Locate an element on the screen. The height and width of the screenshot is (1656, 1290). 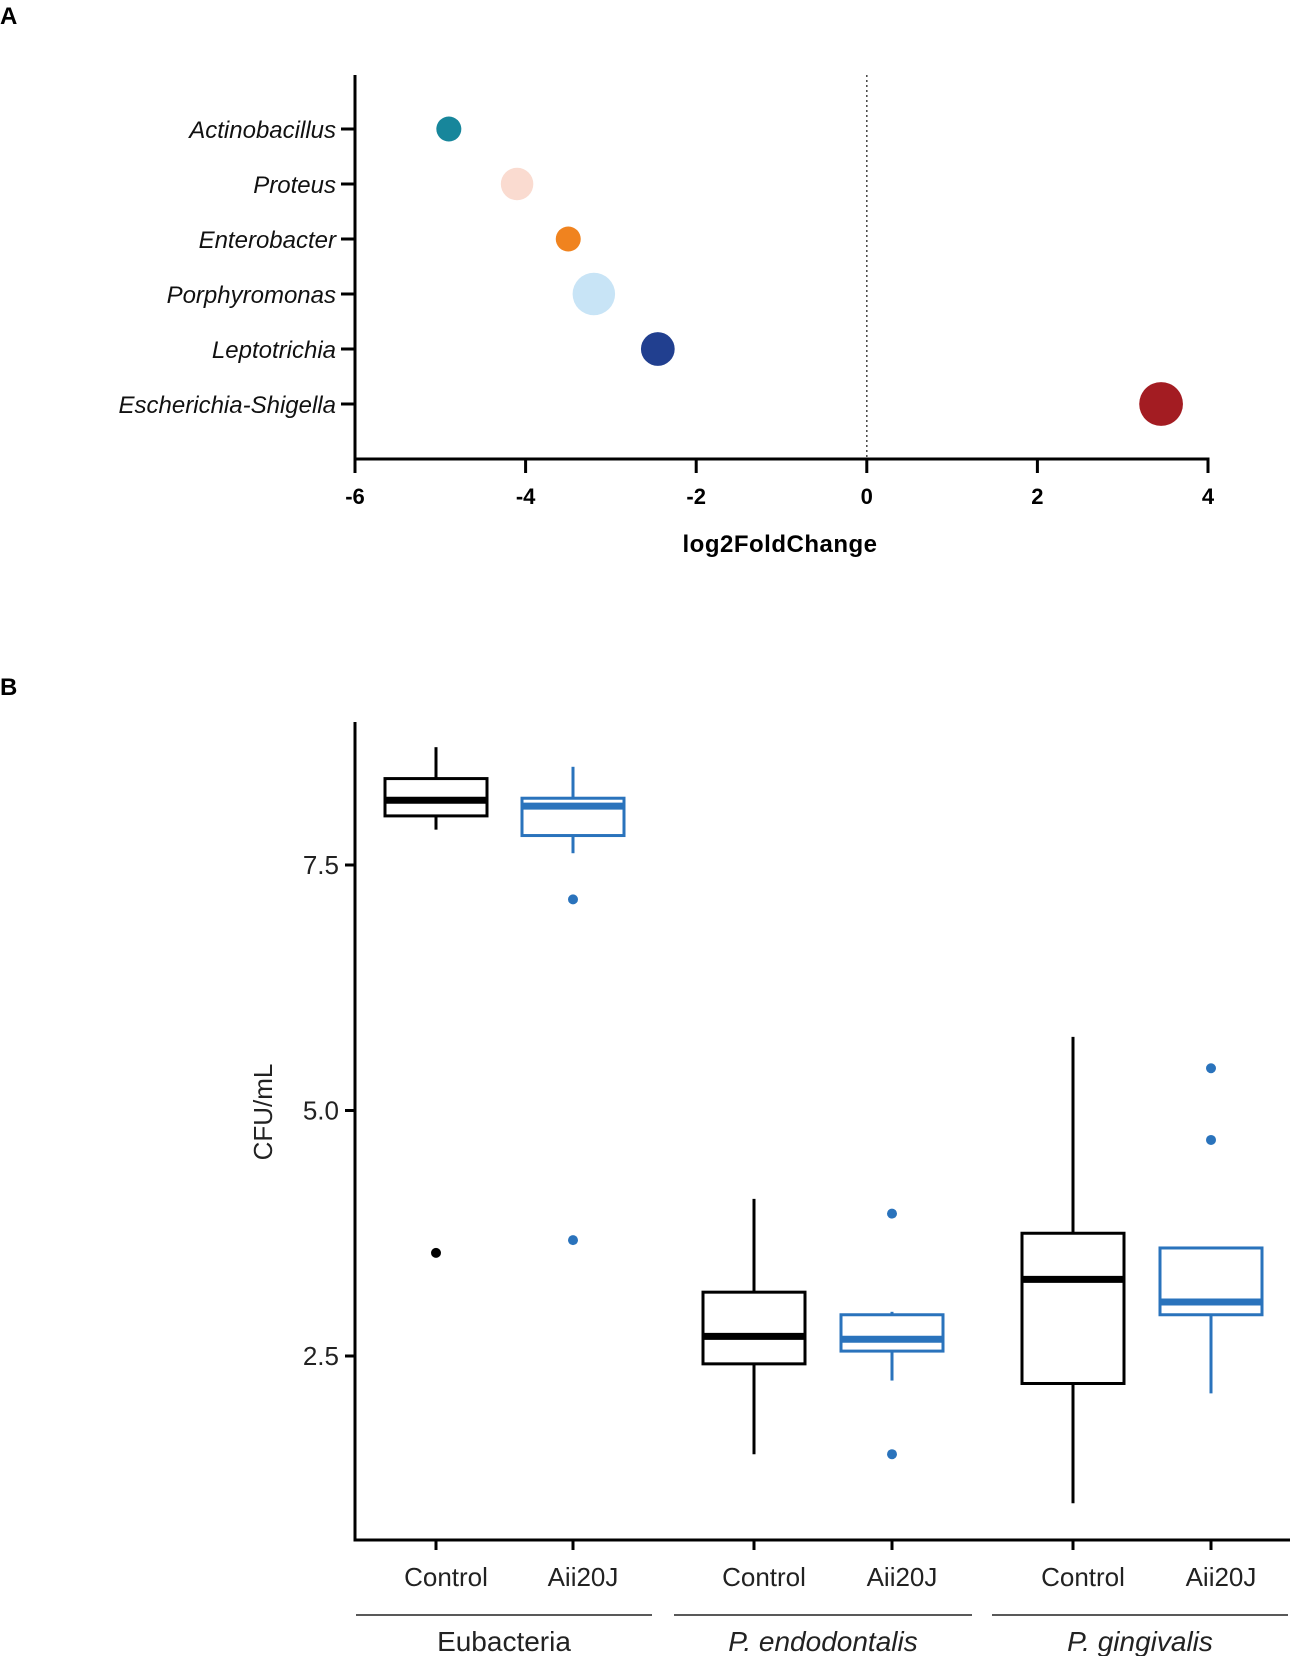
x-tick-label-a: -2 is located at coordinates (696, 496).